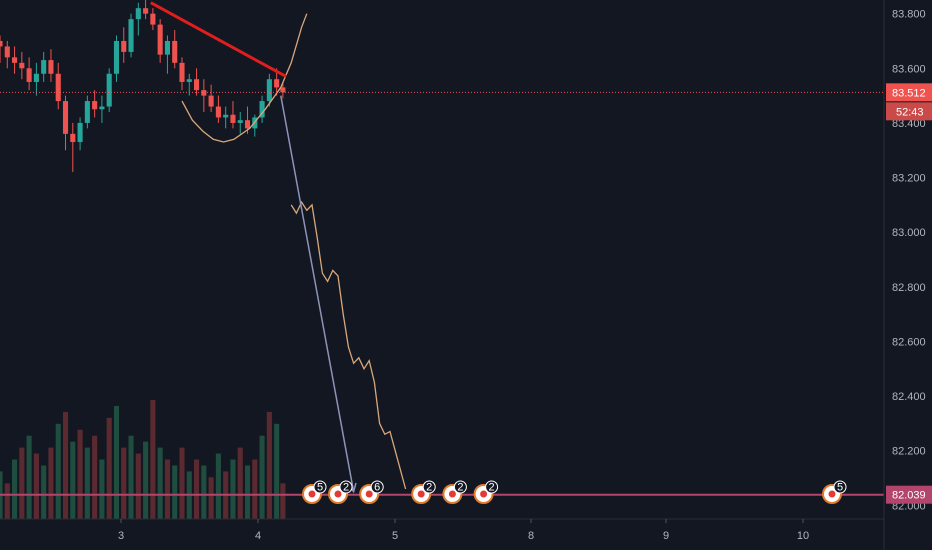  What do you see at coordinates (463, 530) in the screenshot?
I see `time-axis: 3 4 5 8 9 10` at bounding box center [463, 530].